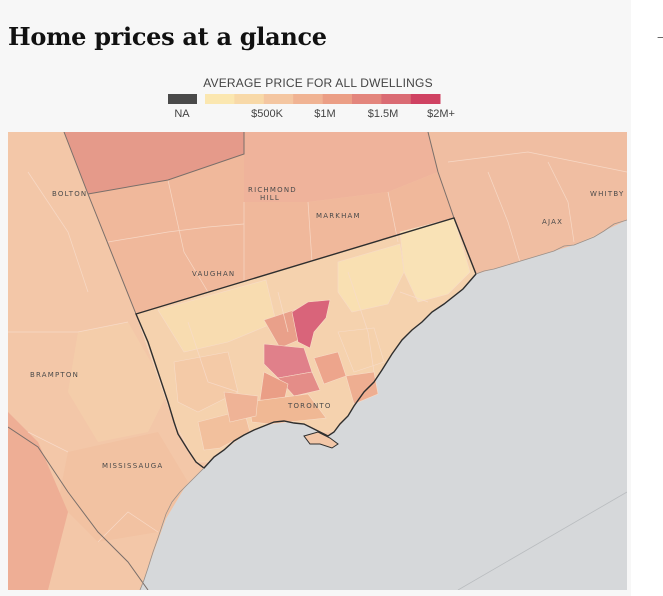  Describe the element at coordinates (383, 114) in the screenshot. I see `legend-label-1-5m: $1.5M` at that location.